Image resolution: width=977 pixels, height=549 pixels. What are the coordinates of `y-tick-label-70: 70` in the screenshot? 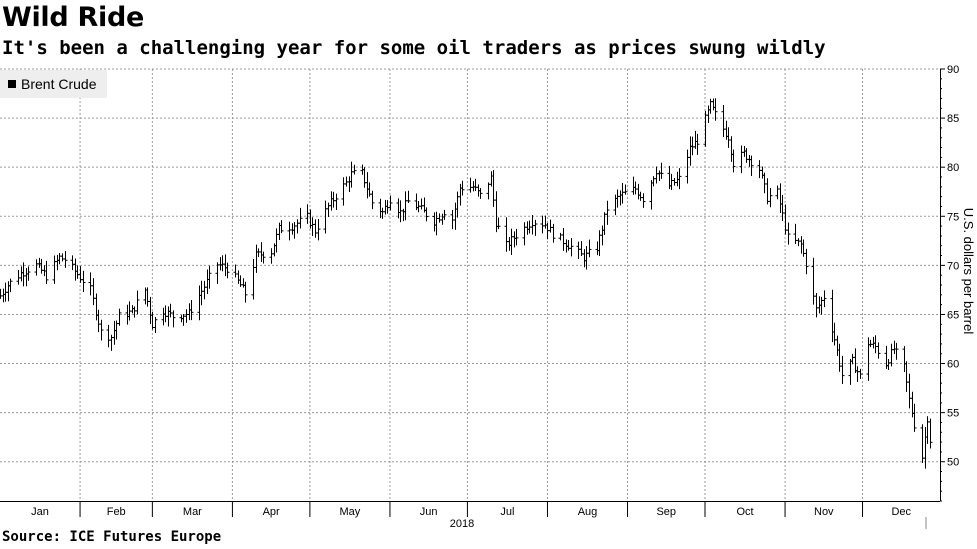 It's located at (953, 266).